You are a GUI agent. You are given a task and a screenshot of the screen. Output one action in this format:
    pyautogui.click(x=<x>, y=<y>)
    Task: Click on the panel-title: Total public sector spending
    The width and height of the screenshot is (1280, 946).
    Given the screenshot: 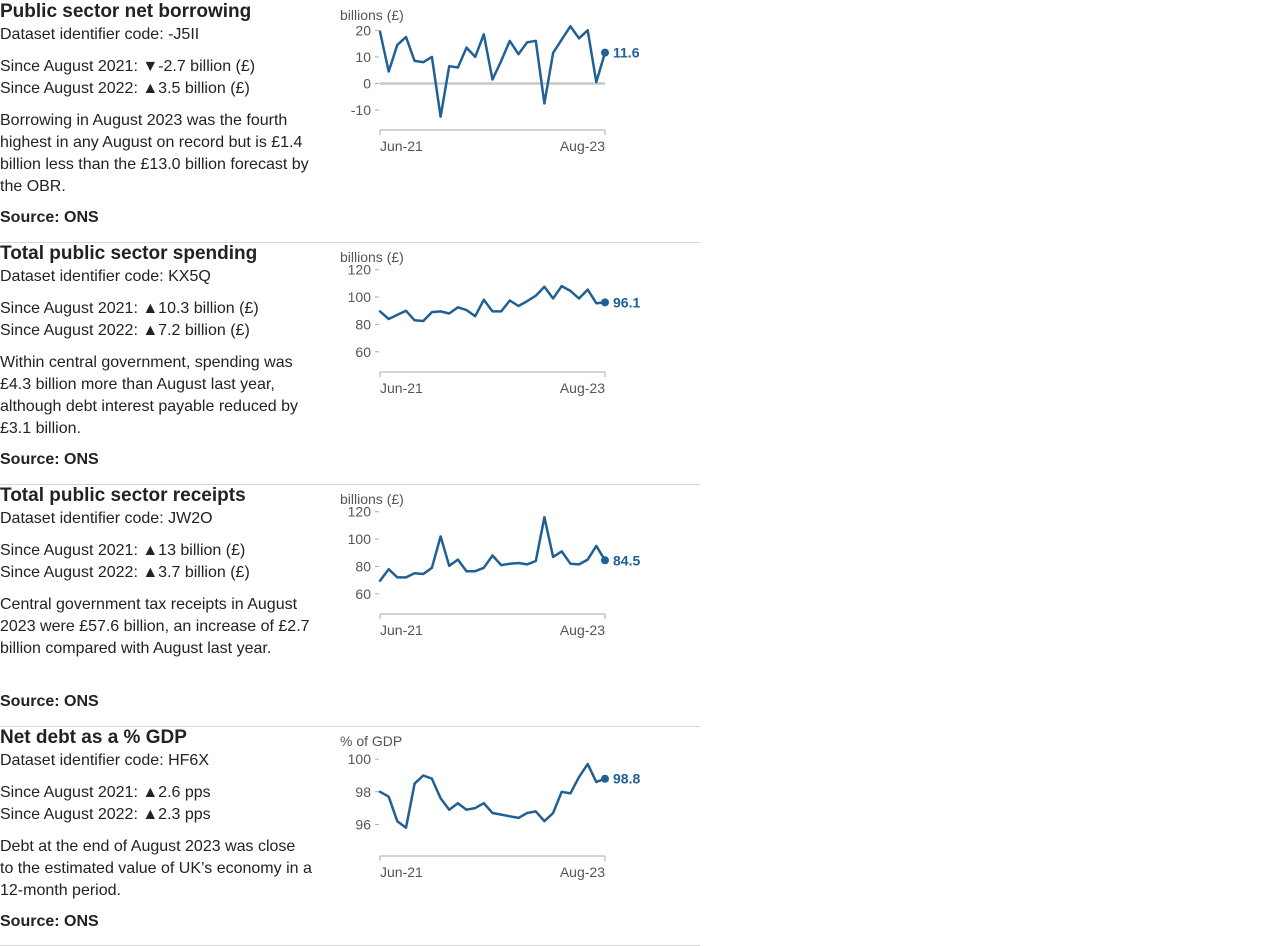 What is the action you would take?
    pyautogui.click(x=129, y=253)
    